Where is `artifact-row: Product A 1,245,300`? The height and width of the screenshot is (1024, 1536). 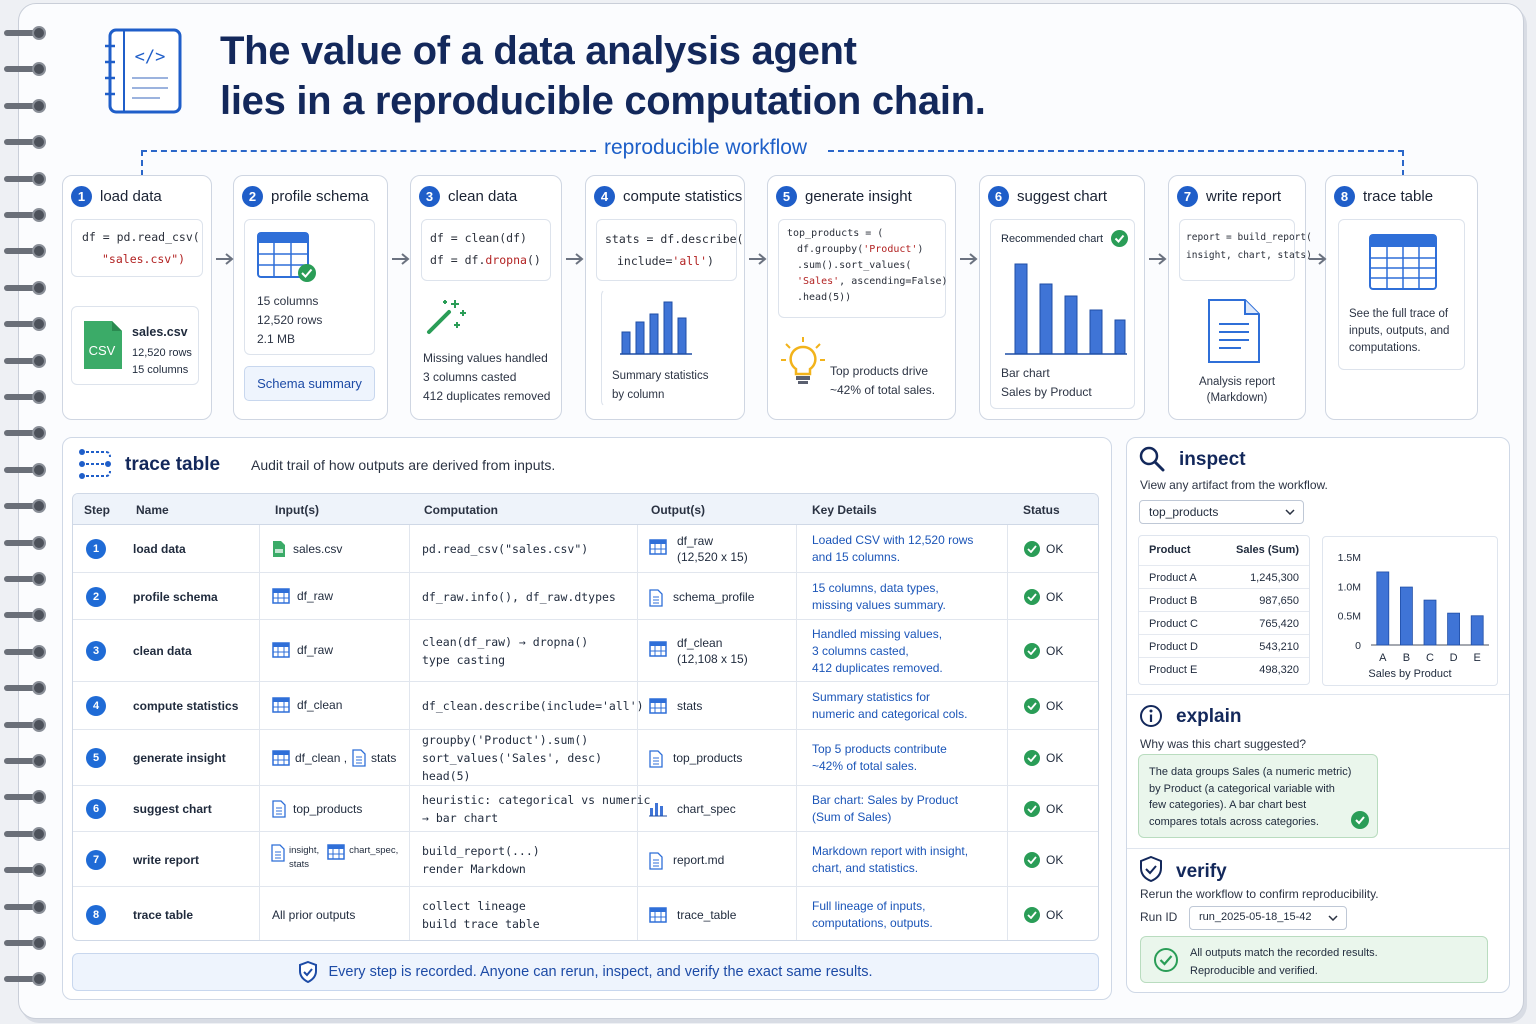
artifact-row: Product A 1,245,300 is located at coordinates (1224, 576).